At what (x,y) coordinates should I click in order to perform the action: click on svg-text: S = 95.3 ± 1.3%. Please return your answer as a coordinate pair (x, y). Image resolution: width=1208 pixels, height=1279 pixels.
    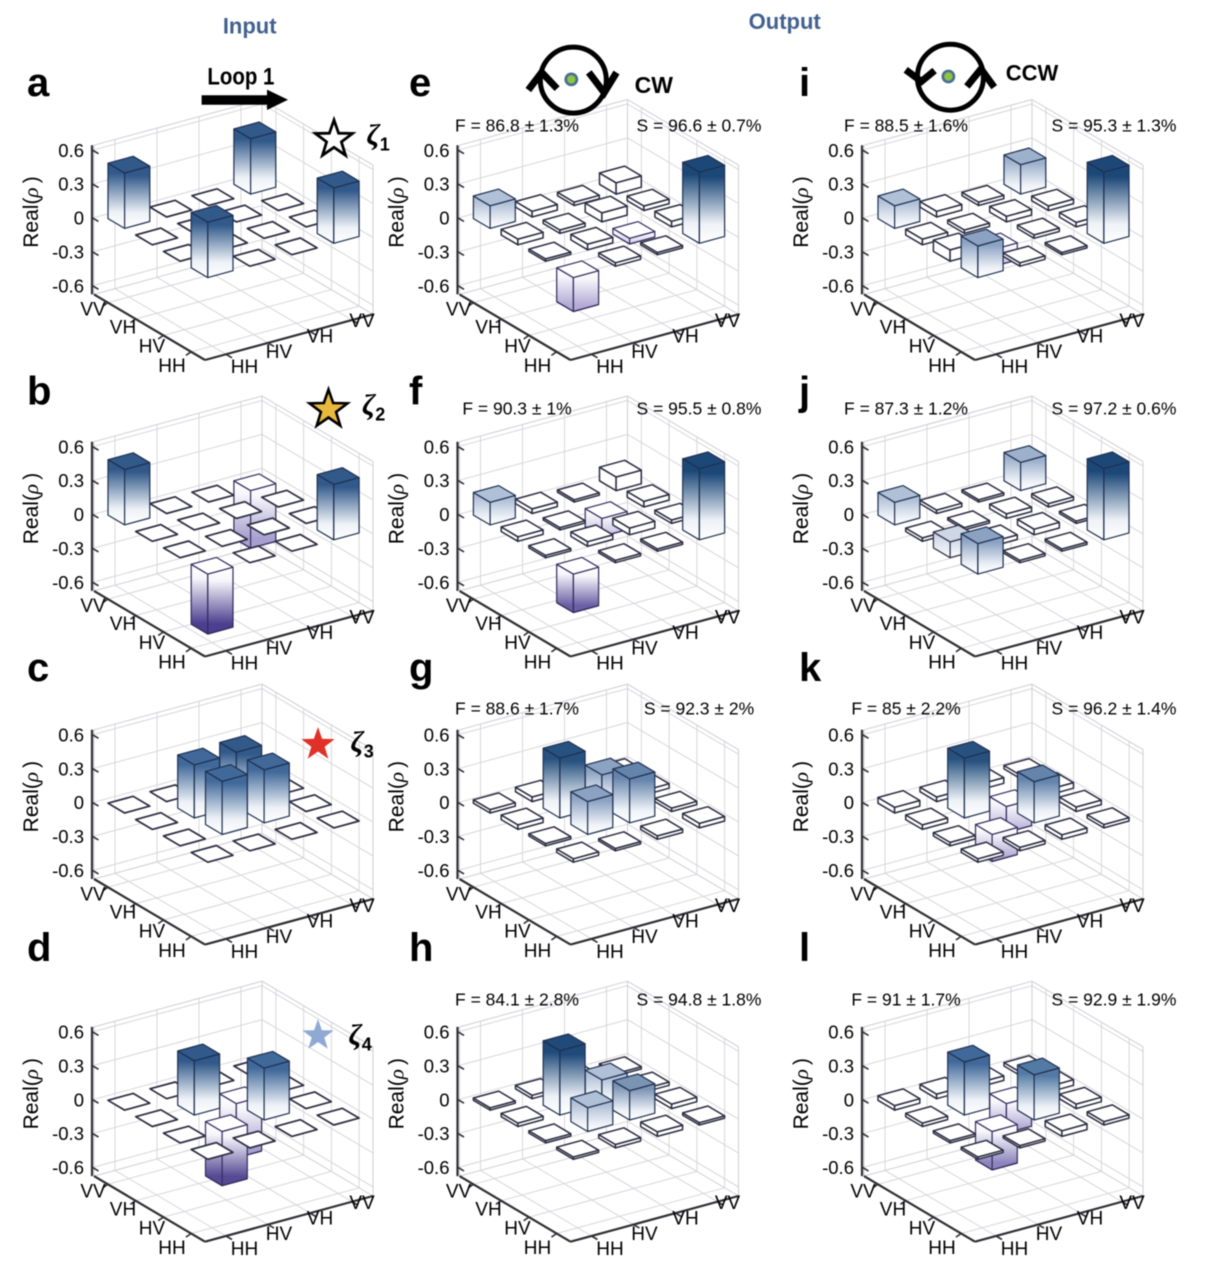
    Looking at the image, I should click on (1114, 126).